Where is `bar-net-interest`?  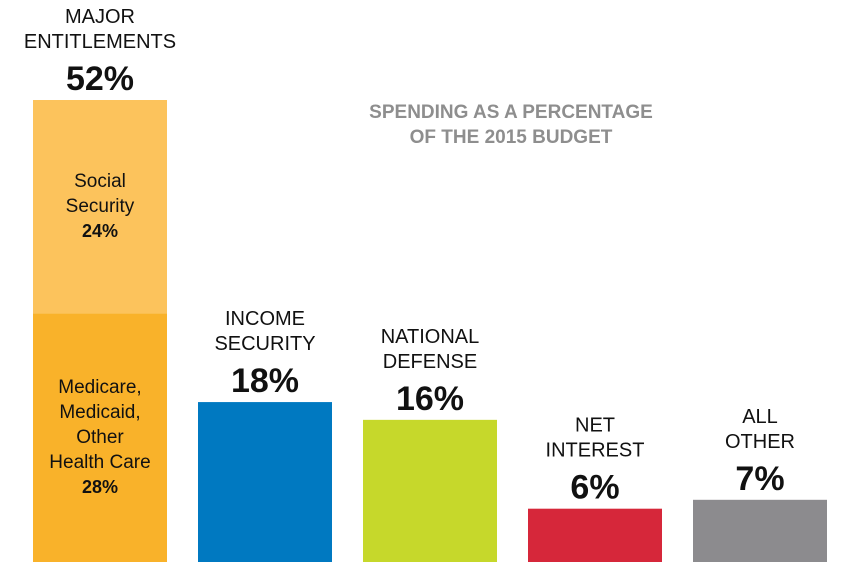 bar-net-interest is located at coordinates (595, 535).